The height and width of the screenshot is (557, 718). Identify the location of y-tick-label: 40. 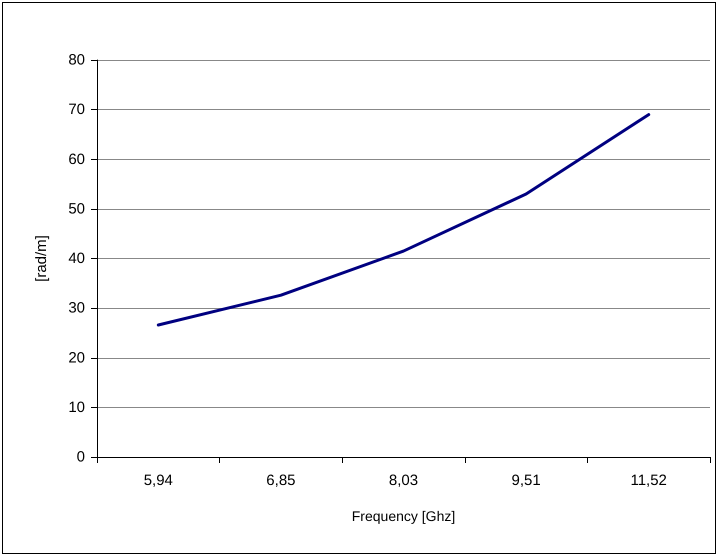
(76, 258).